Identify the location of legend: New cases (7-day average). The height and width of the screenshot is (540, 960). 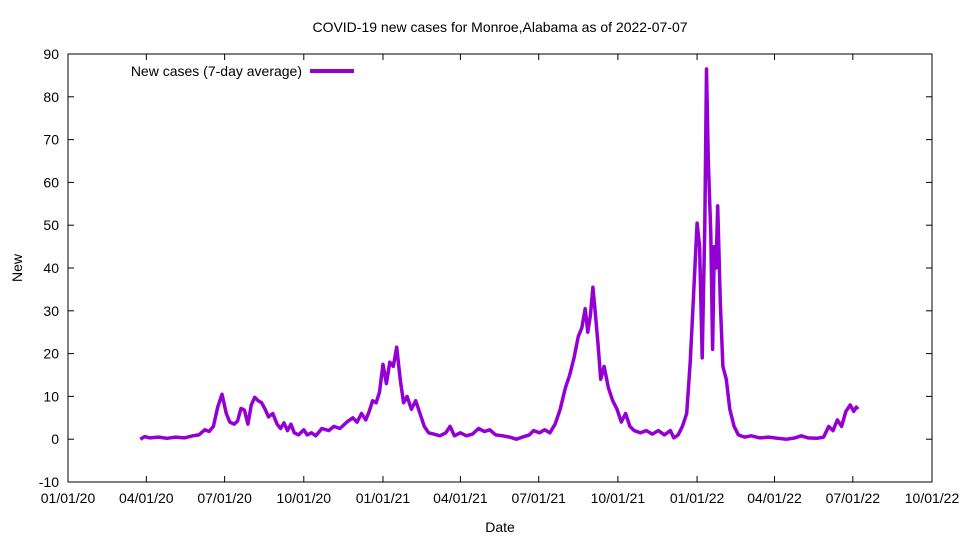
(242, 71).